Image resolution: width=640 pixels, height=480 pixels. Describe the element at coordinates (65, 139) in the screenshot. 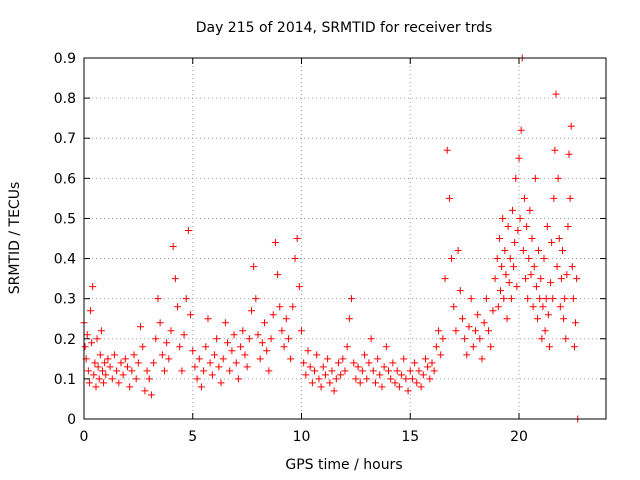

I see `y-tick-label: 0.7` at that location.